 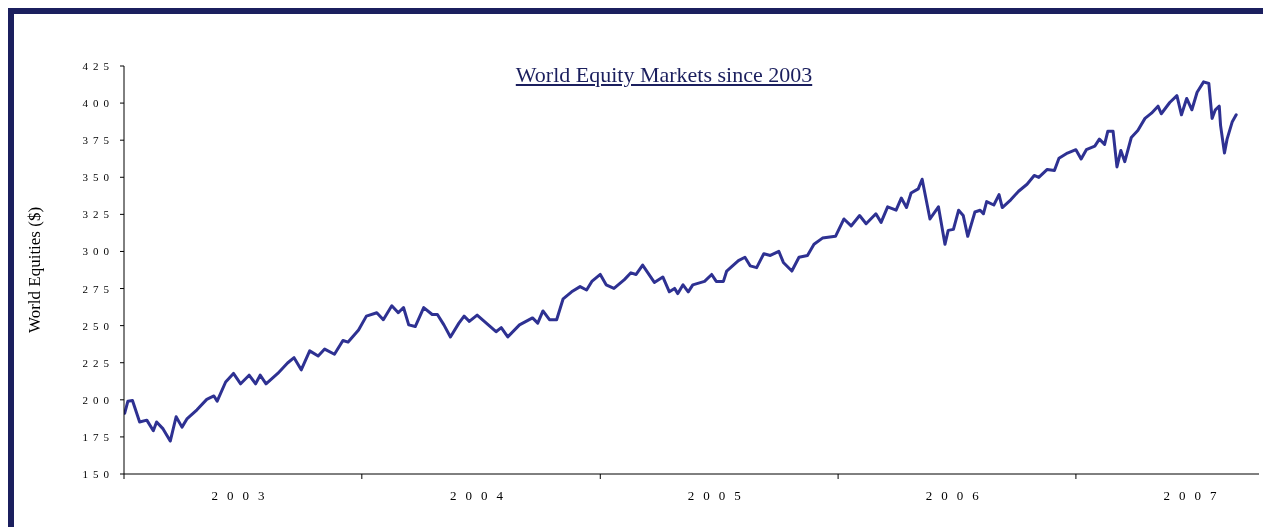 What do you see at coordinates (35, 270) in the screenshot?
I see `y-axis-title: World Equities ($)` at bounding box center [35, 270].